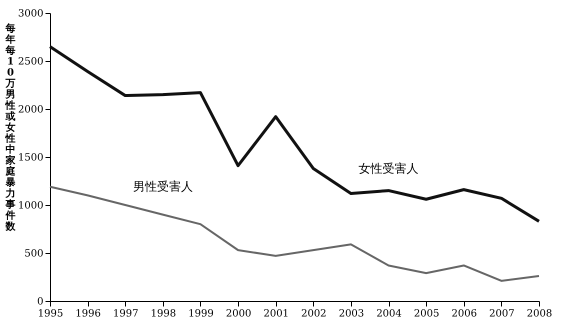 The width and height of the screenshot is (566, 322). What do you see at coordinates (31, 62) in the screenshot?
I see `y-tick-label: 2500` at bounding box center [31, 62].